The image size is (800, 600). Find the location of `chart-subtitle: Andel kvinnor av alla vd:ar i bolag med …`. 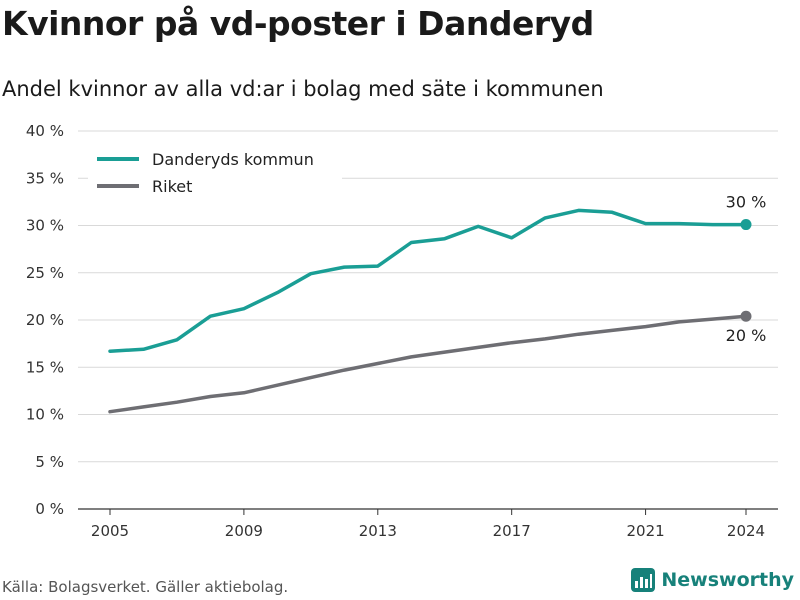

chart-subtitle: Andel kvinnor av alla vd:ar i bolag med … is located at coordinates (303, 89).